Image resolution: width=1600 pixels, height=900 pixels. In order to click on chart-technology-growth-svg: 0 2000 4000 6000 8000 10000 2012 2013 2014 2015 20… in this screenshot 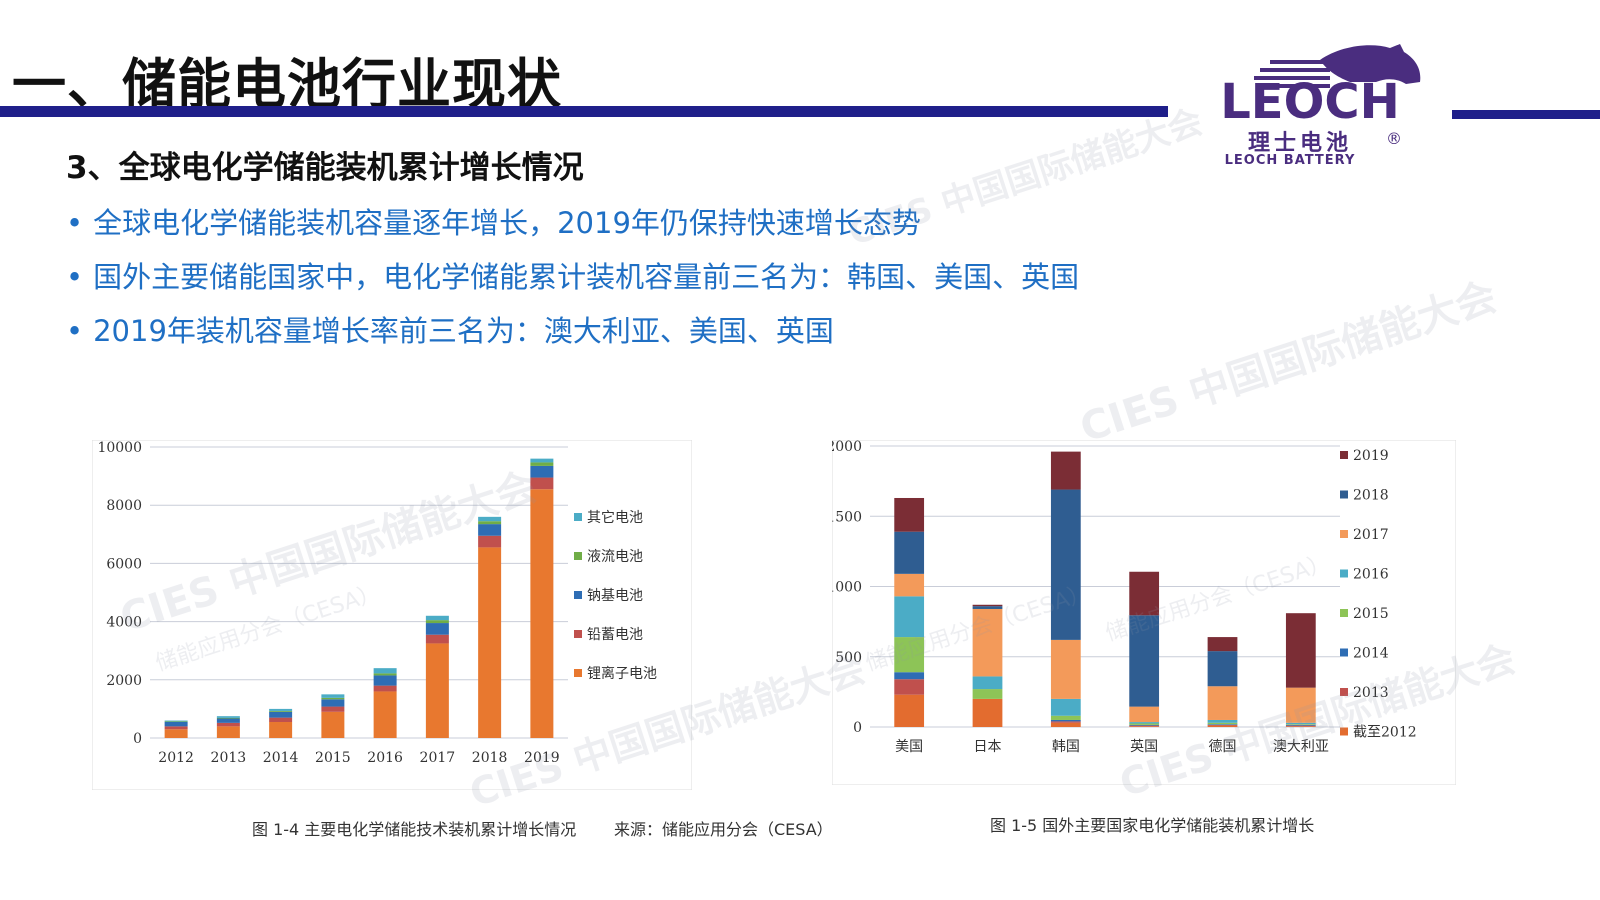, I will do `click(392, 615)`.